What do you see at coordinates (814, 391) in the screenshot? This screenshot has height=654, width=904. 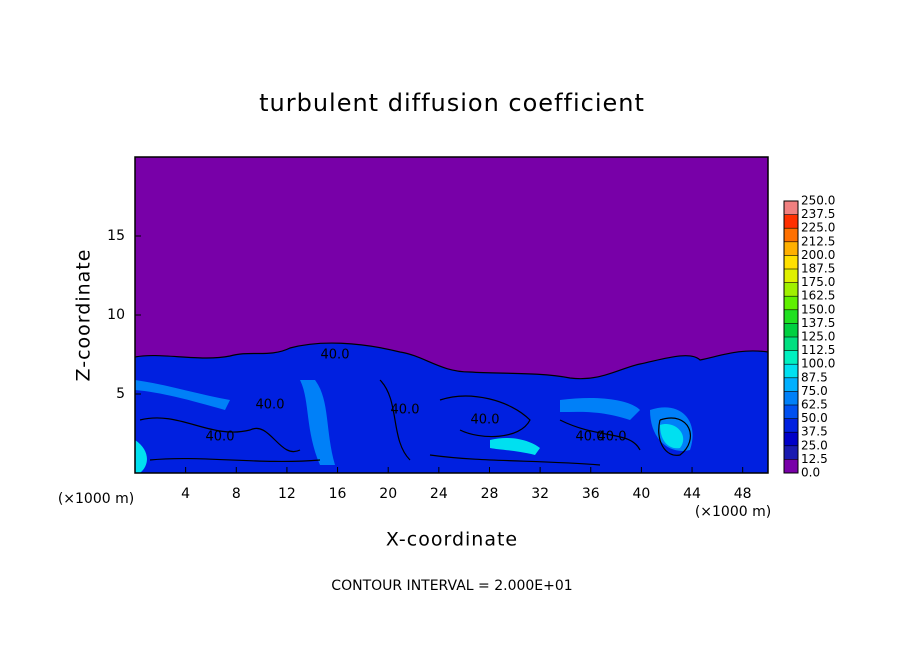 I see `colorbar-label: 75.0` at bounding box center [814, 391].